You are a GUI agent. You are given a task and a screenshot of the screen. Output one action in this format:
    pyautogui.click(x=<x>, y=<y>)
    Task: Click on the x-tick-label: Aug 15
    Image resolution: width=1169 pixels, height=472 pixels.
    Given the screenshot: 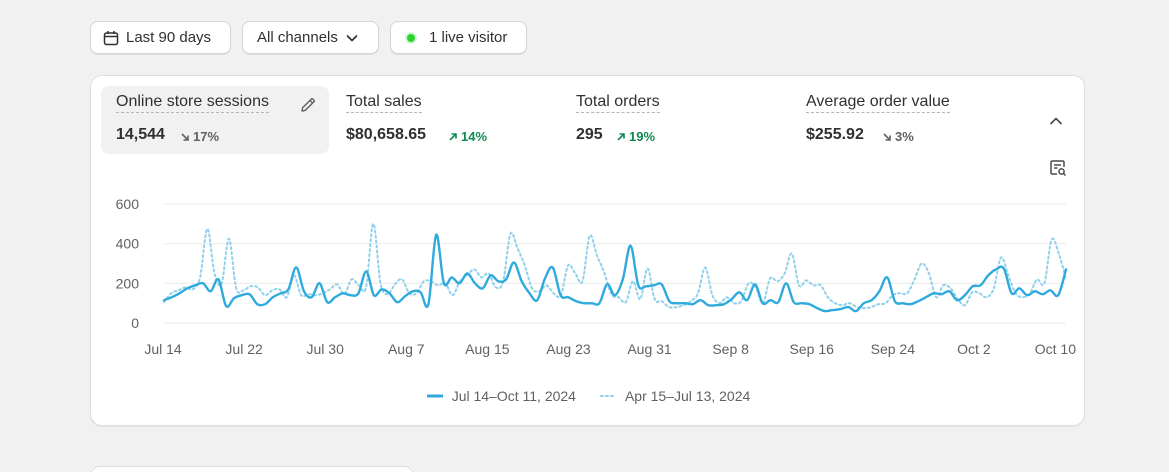 What is the action you would take?
    pyautogui.click(x=487, y=349)
    